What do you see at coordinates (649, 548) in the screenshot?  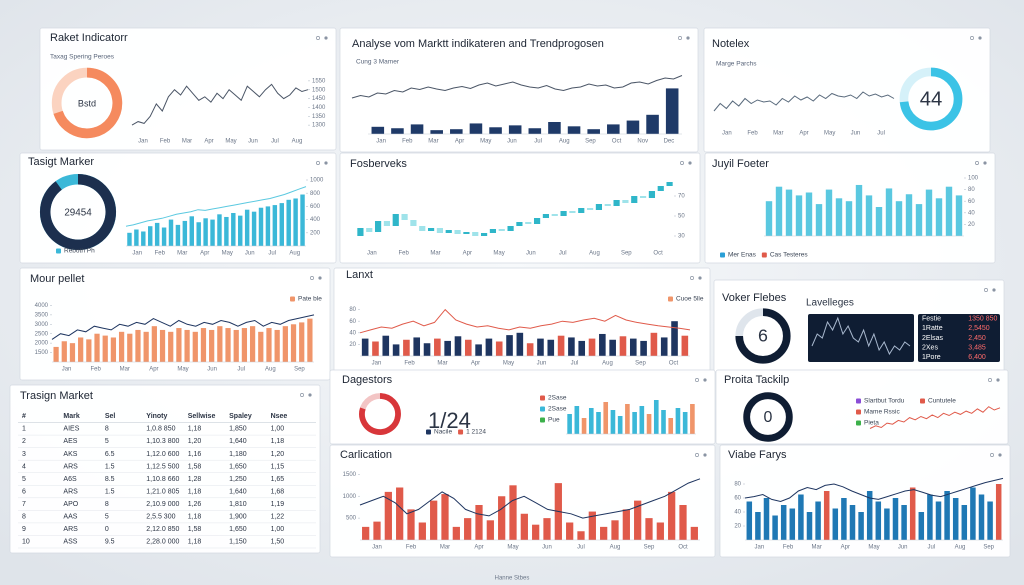 I see `x-tick-label: Sep` at bounding box center [649, 548].